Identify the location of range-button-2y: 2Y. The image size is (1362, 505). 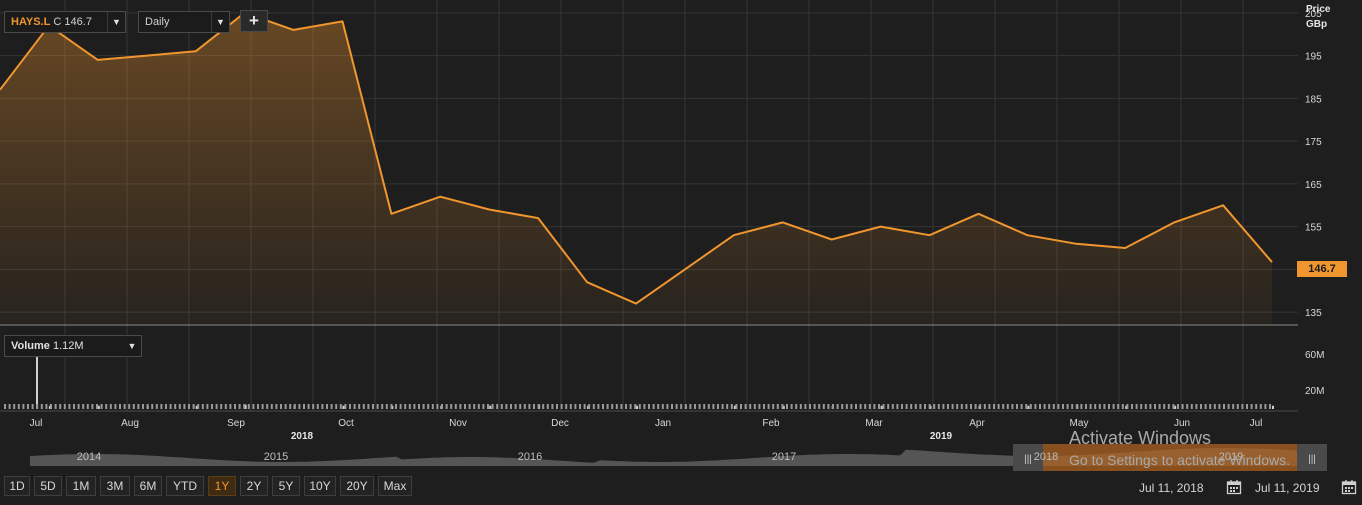
(254, 486).